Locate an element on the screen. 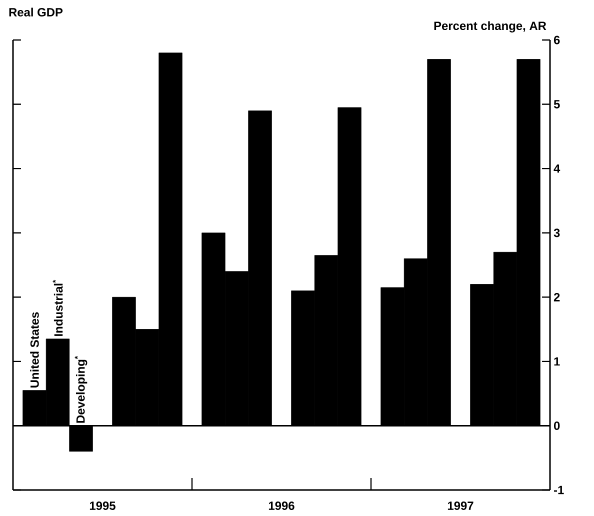  y-tick-label: 4 is located at coordinates (557, 168).